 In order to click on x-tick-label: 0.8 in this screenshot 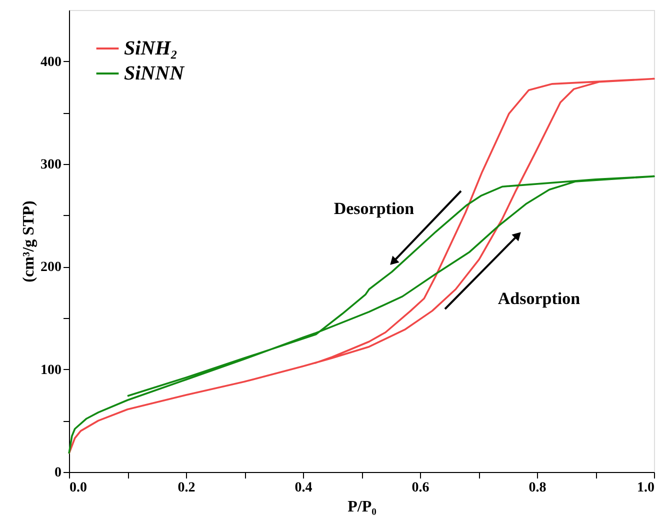, I will do `click(537, 488)`.